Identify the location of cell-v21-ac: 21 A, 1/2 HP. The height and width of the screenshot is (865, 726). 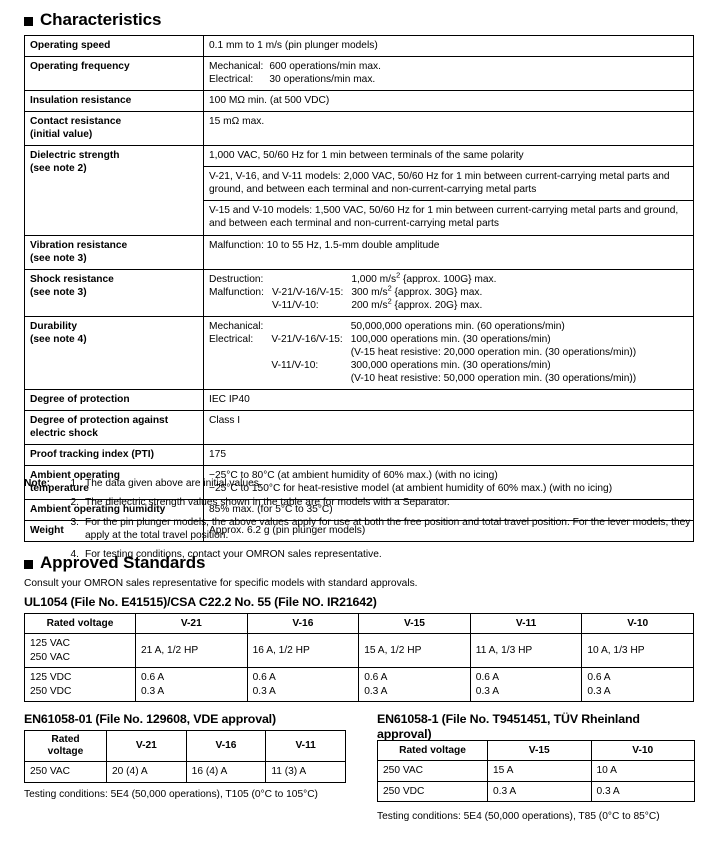
(191, 651).